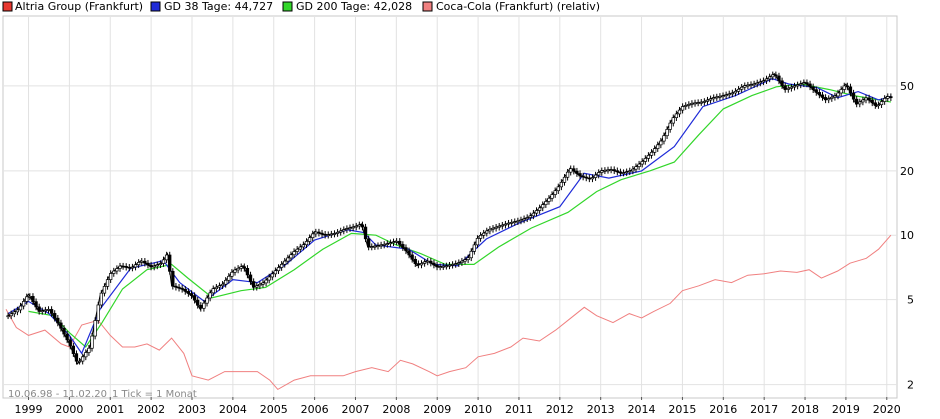 The height and width of the screenshot is (419, 940). I want to click on legend-swatch-gd200, so click(287, 6).